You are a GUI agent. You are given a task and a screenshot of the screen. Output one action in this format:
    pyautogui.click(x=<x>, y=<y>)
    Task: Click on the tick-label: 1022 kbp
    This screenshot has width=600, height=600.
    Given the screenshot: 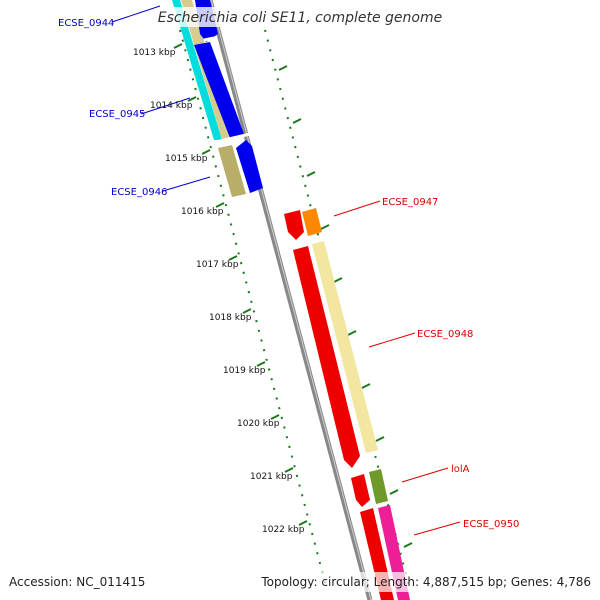 What is the action you would take?
    pyautogui.click(x=283, y=530)
    